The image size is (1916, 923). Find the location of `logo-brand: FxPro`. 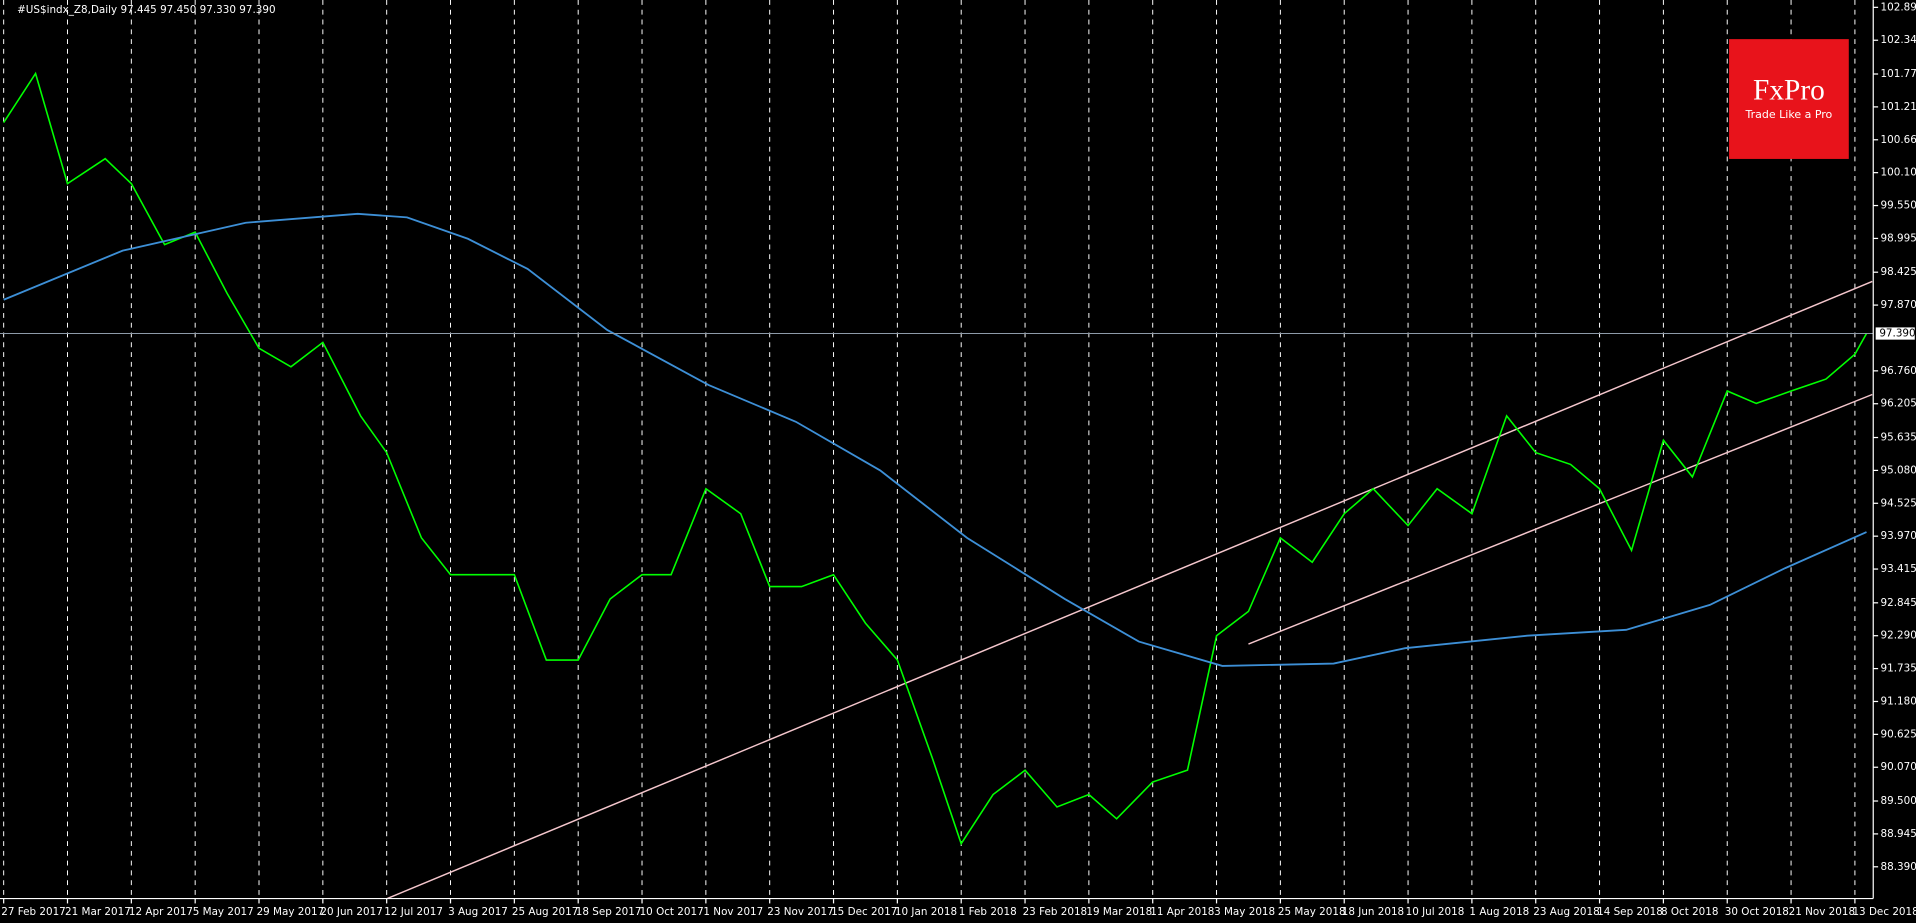

logo-brand: FxPro is located at coordinates (1789, 91).